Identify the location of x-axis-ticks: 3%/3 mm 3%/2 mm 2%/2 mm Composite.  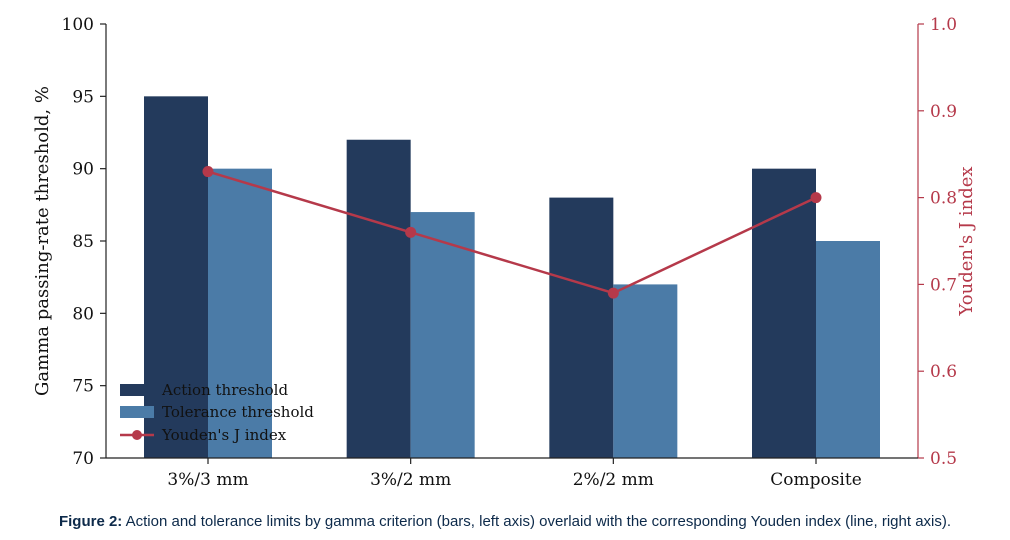
(514, 474).